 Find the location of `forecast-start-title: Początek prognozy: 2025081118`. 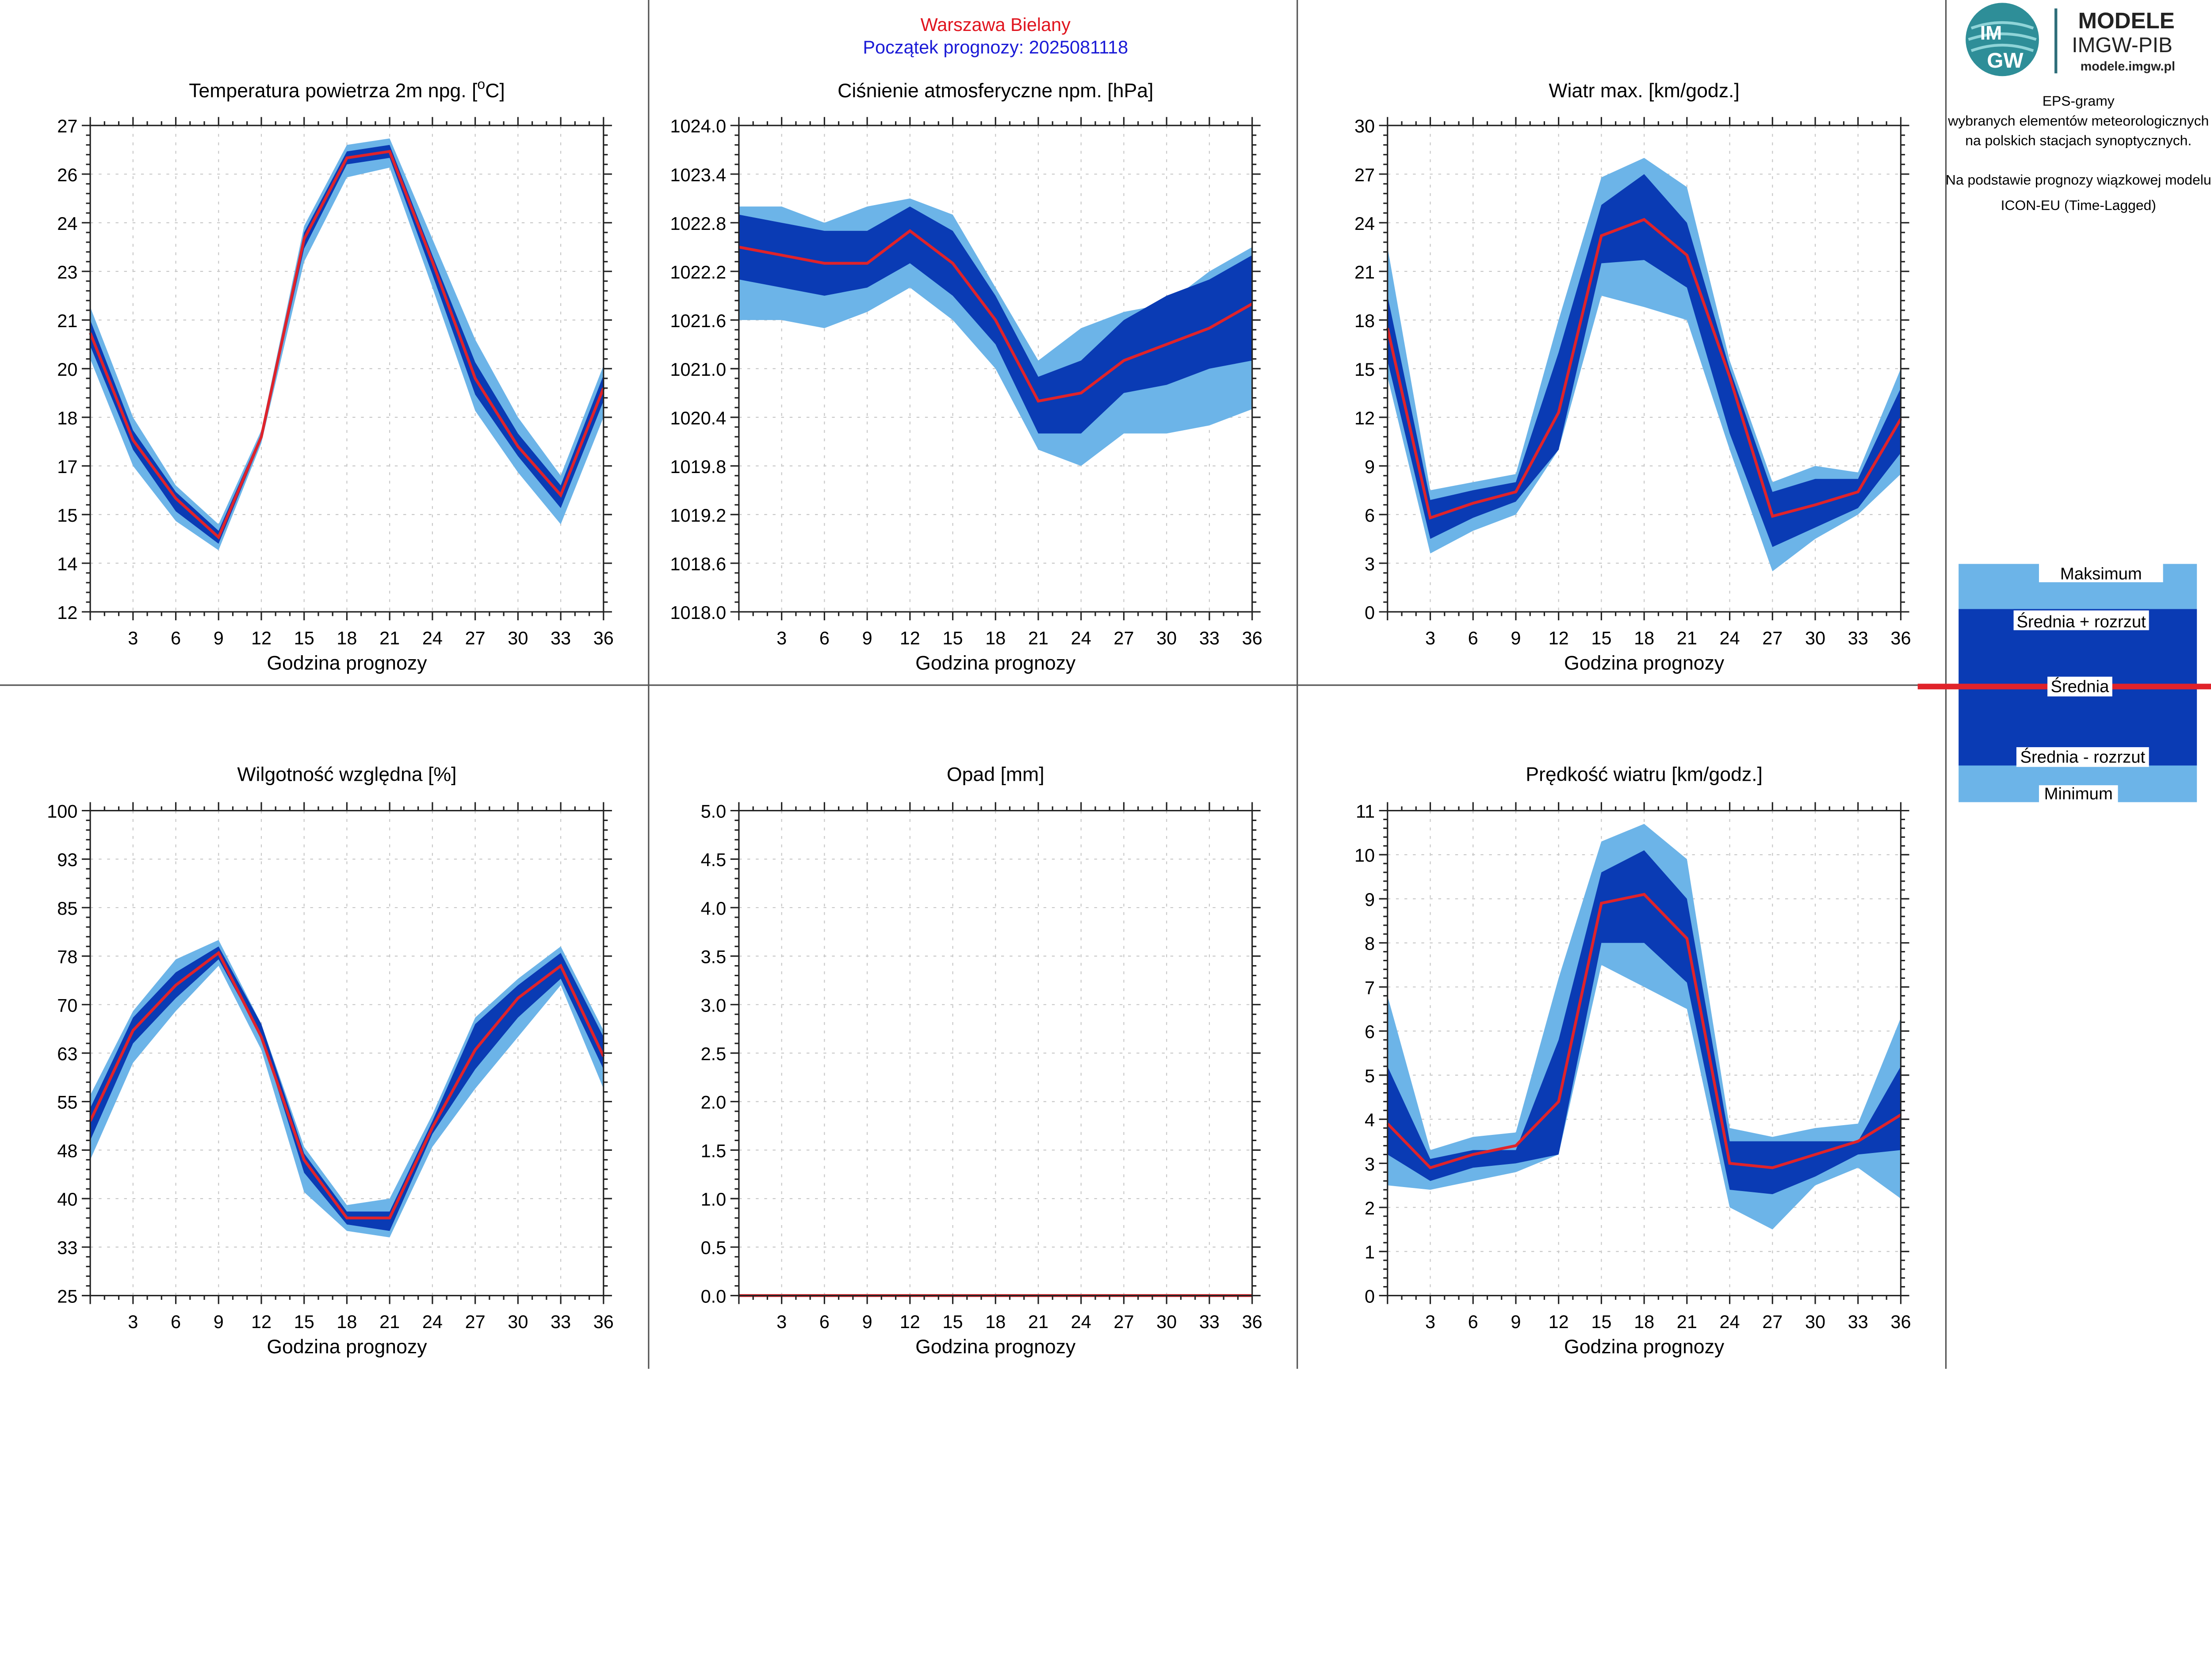

forecast-start-title: Początek prognozy: 2025081118 is located at coordinates (995, 47).